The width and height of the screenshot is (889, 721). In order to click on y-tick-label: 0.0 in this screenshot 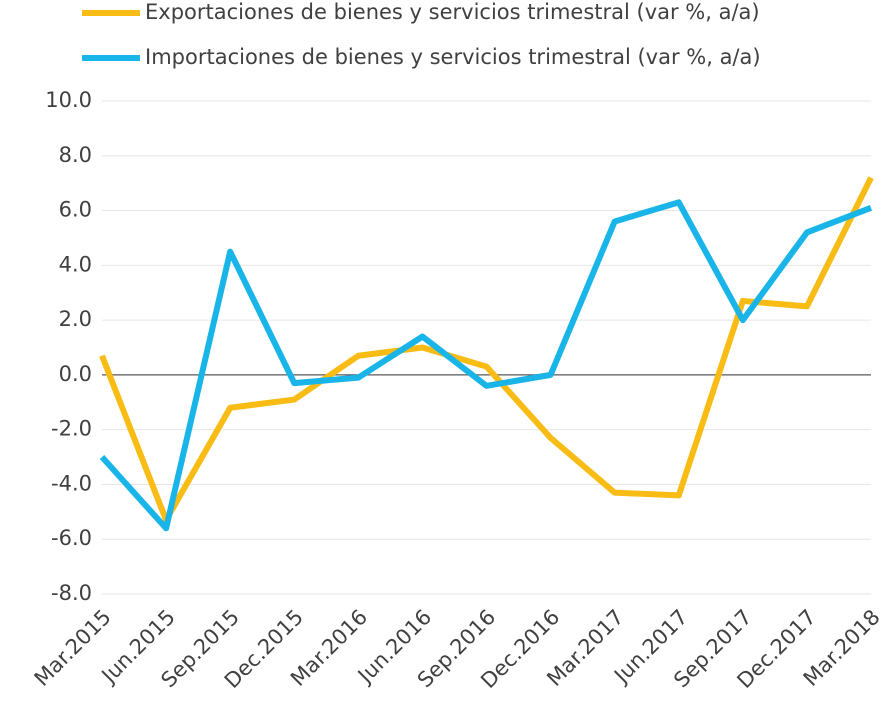, I will do `click(75, 374)`.